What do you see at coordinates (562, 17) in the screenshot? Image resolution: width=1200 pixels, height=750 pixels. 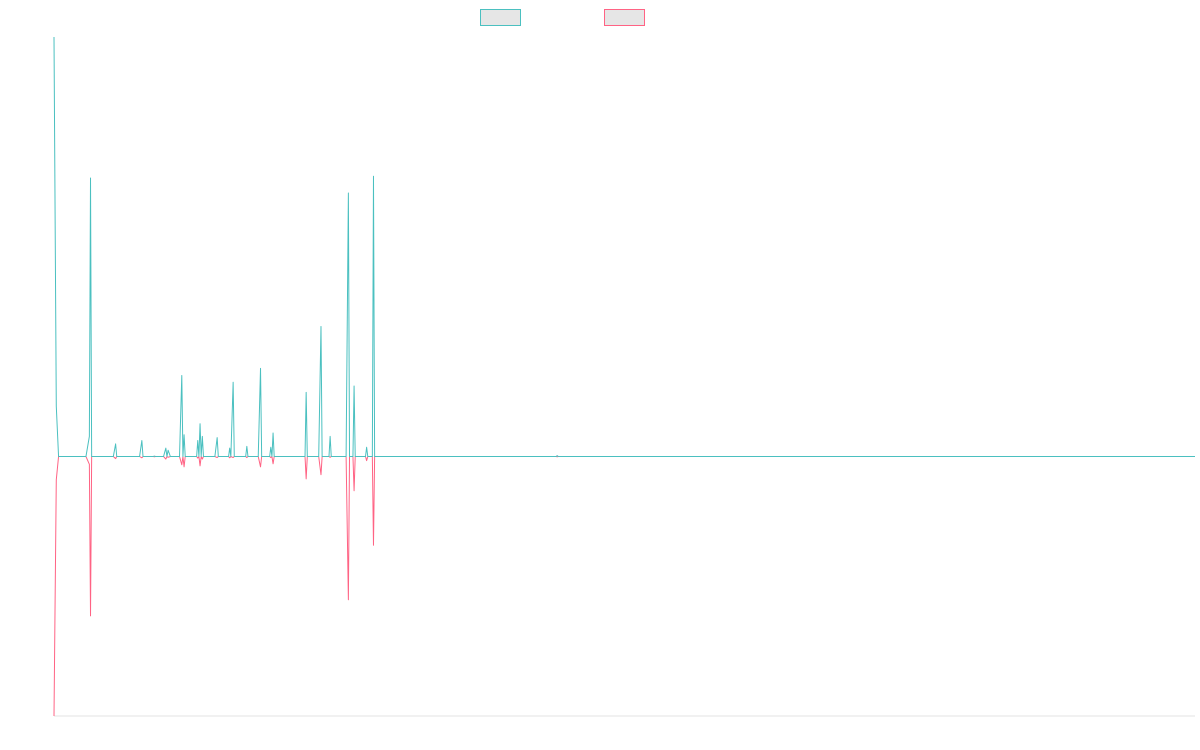 I see `legend` at bounding box center [562, 17].